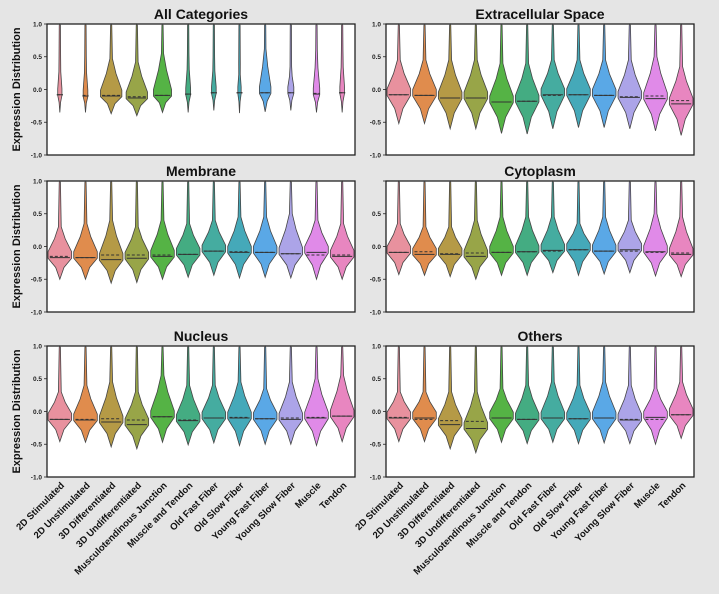 This screenshot has width=719, height=594. Describe the element at coordinates (540, 171) in the screenshot. I see `panel-title: Cytoplasm` at that location.